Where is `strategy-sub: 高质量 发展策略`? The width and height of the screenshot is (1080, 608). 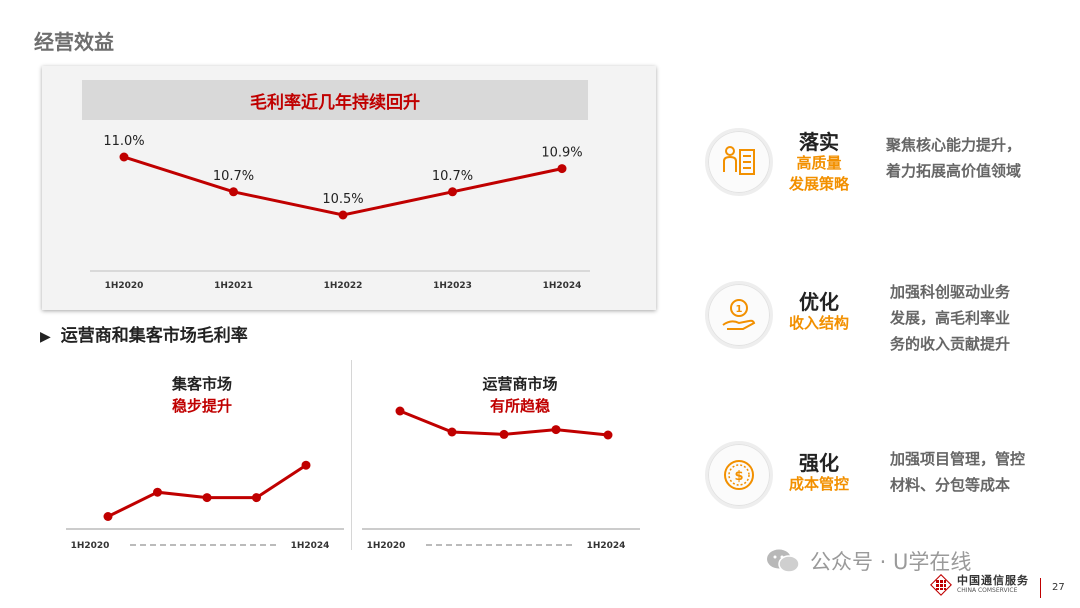
strategy-sub: 高质量 发展策略 is located at coordinates (819, 174).